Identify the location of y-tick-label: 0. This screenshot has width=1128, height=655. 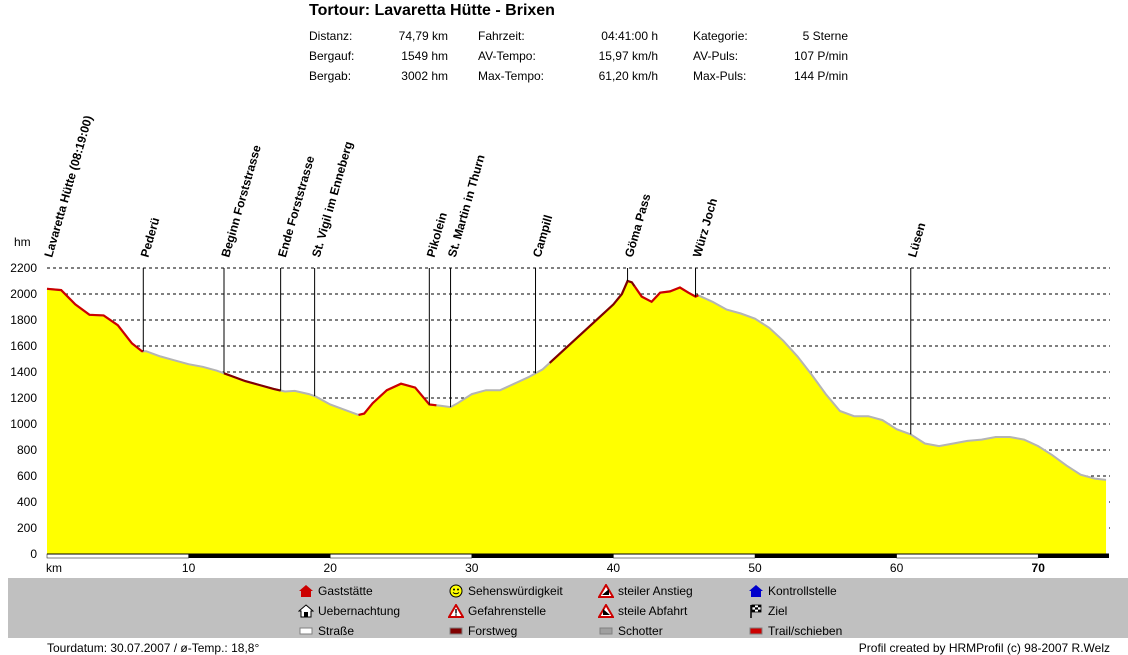
(33, 554).